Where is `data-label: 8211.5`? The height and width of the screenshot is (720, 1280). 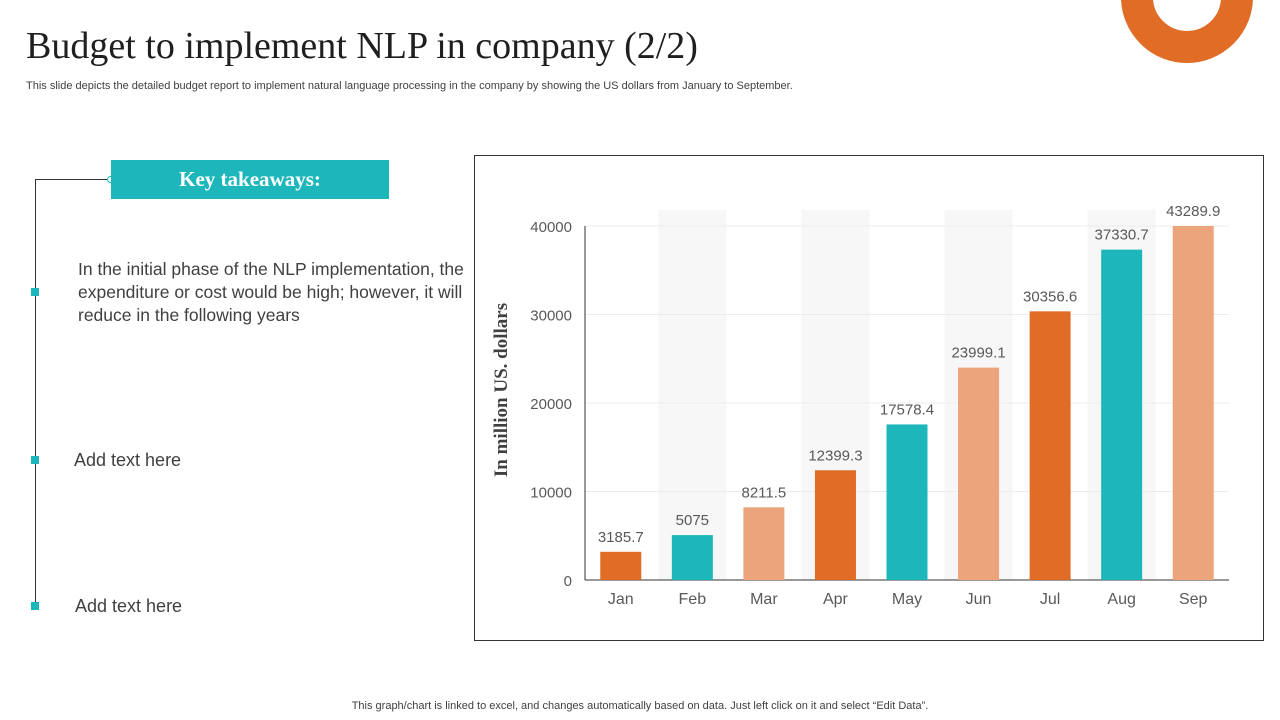
data-label: 8211.5 is located at coordinates (764, 492).